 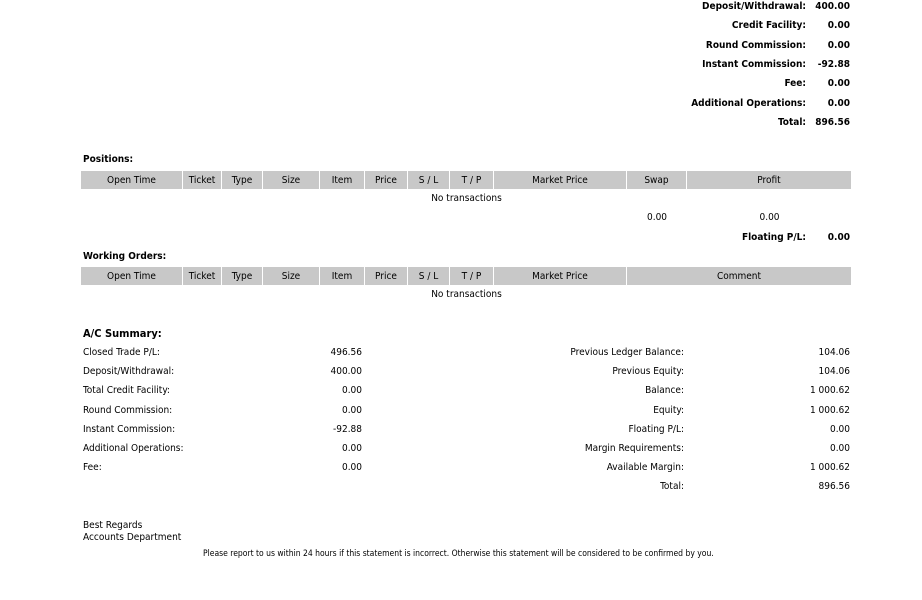 What do you see at coordinates (838, 237) in the screenshot?
I see `floating-pl-value: 0.00` at bounding box center [838, 237].